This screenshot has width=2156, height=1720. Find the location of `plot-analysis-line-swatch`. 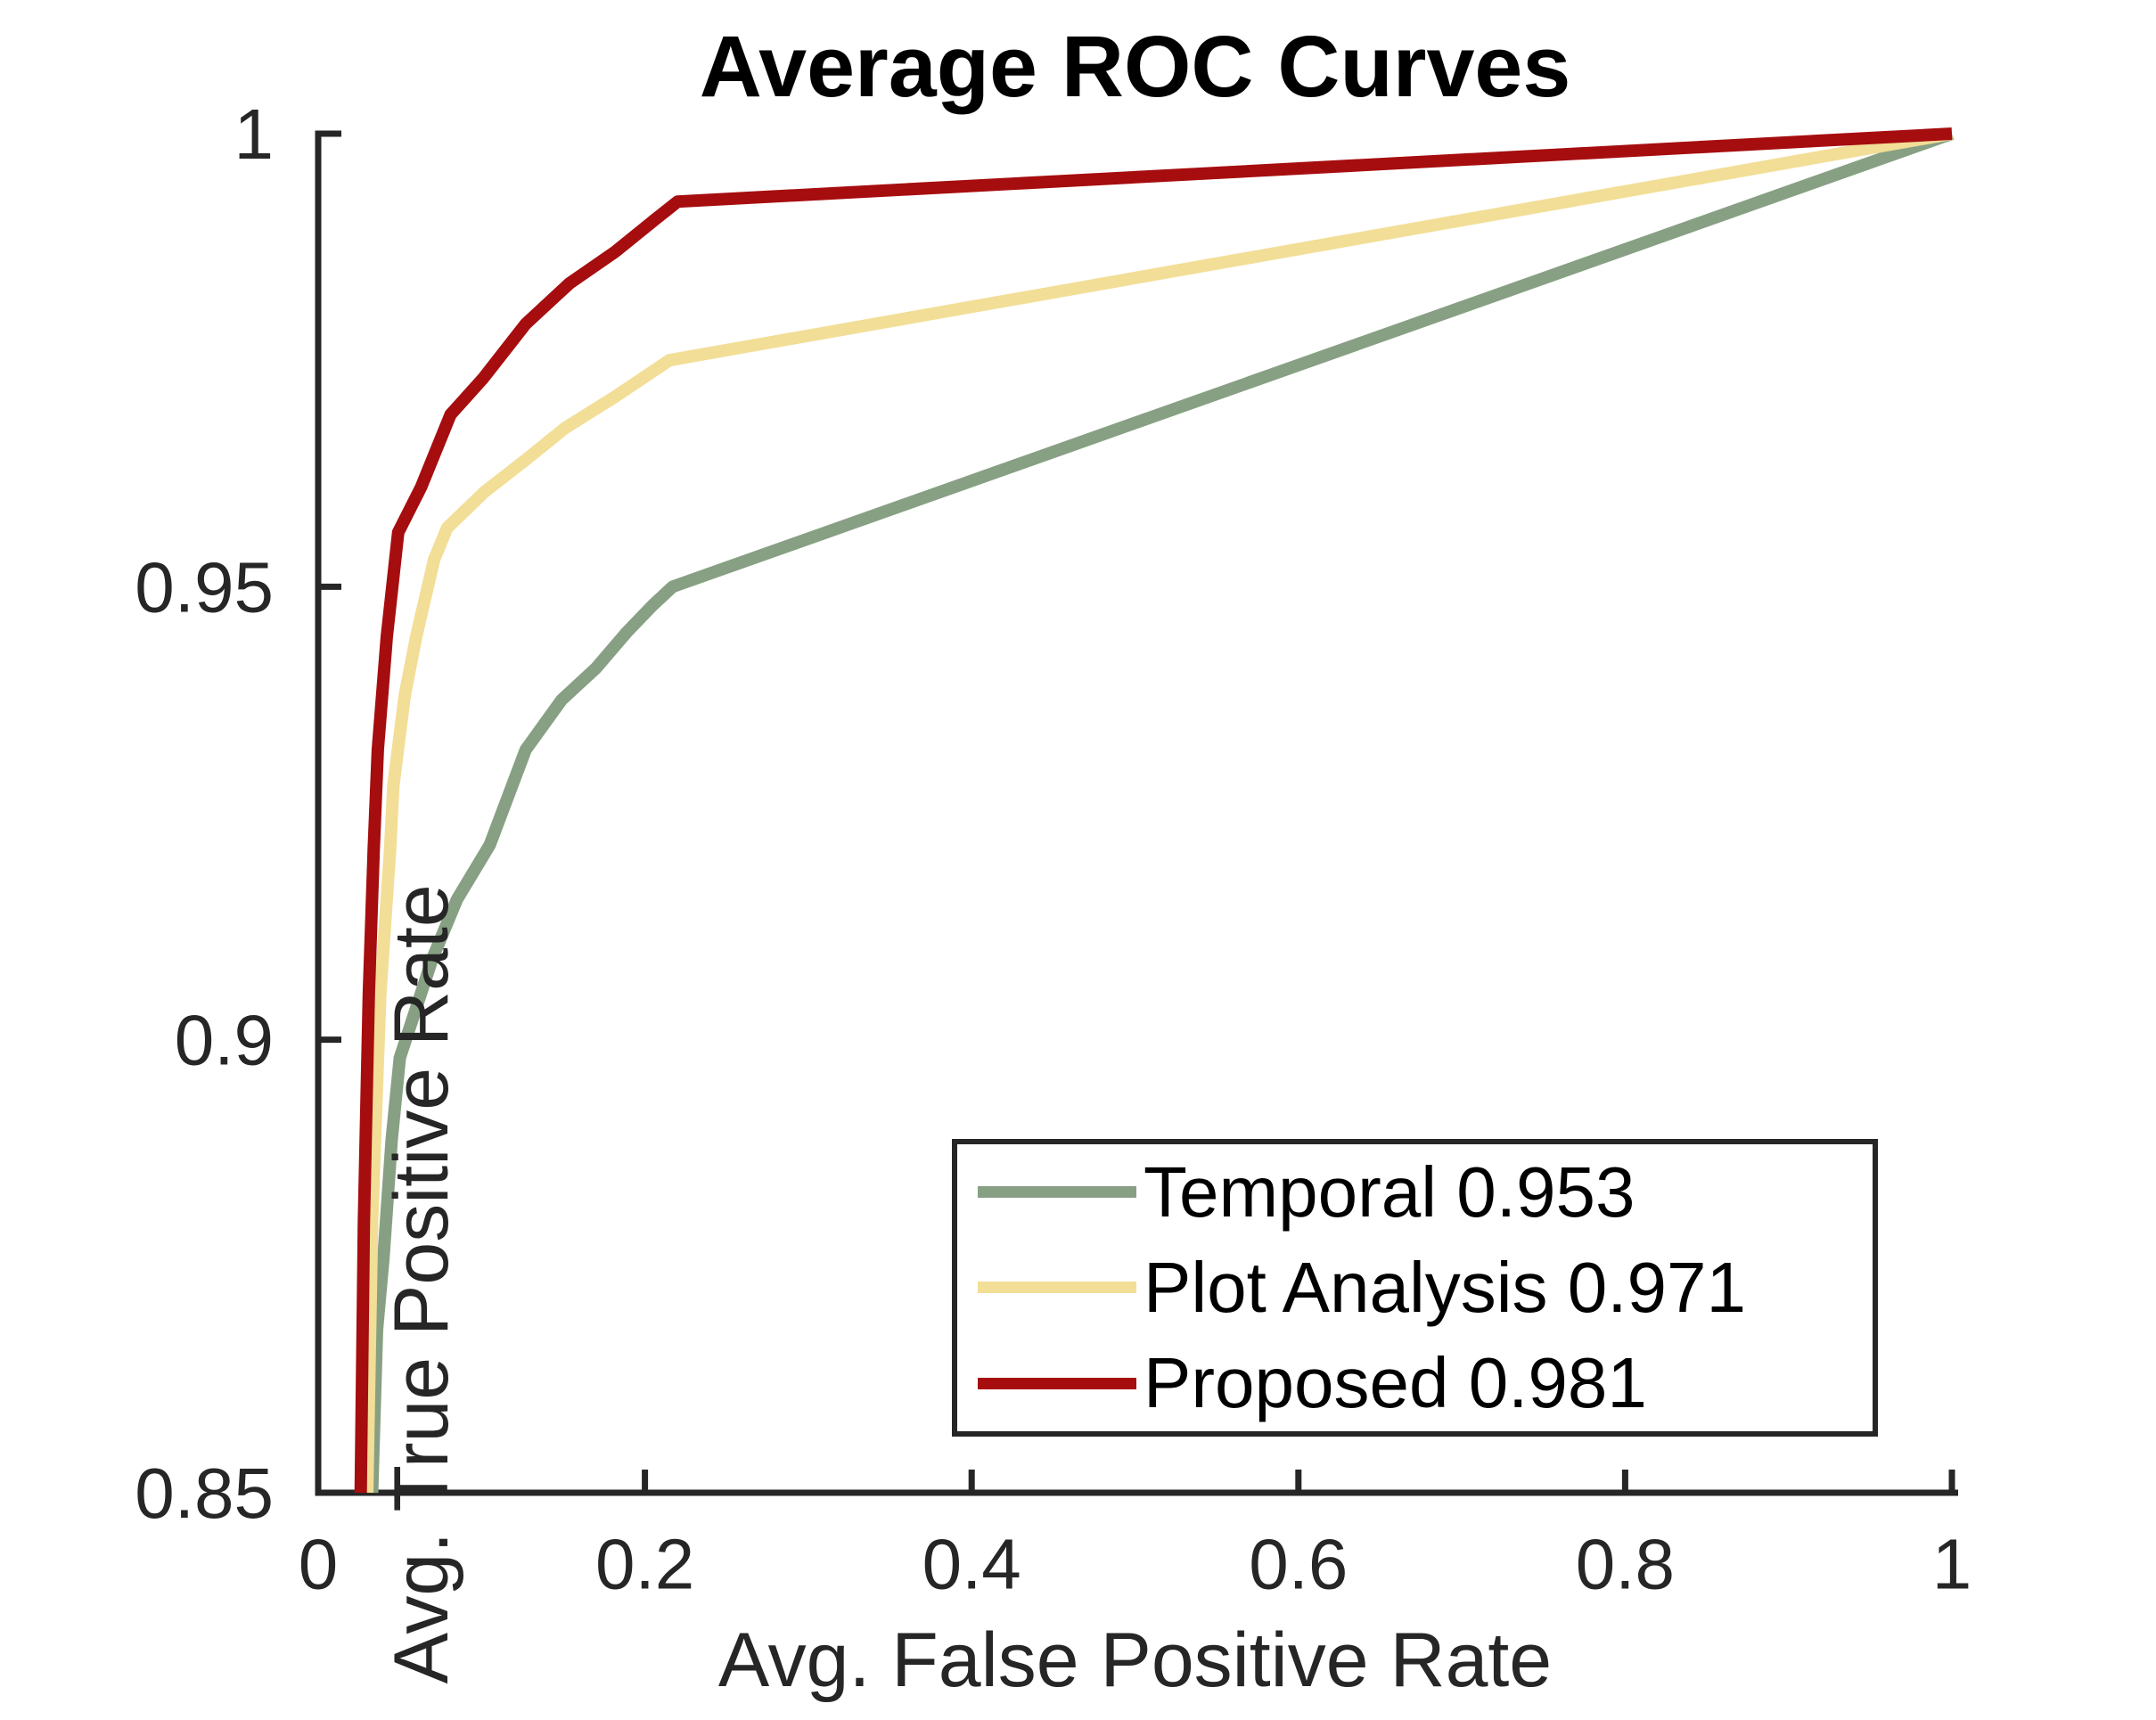

plot-analysis-line-swatch is located at coordinates (1057, 1288).